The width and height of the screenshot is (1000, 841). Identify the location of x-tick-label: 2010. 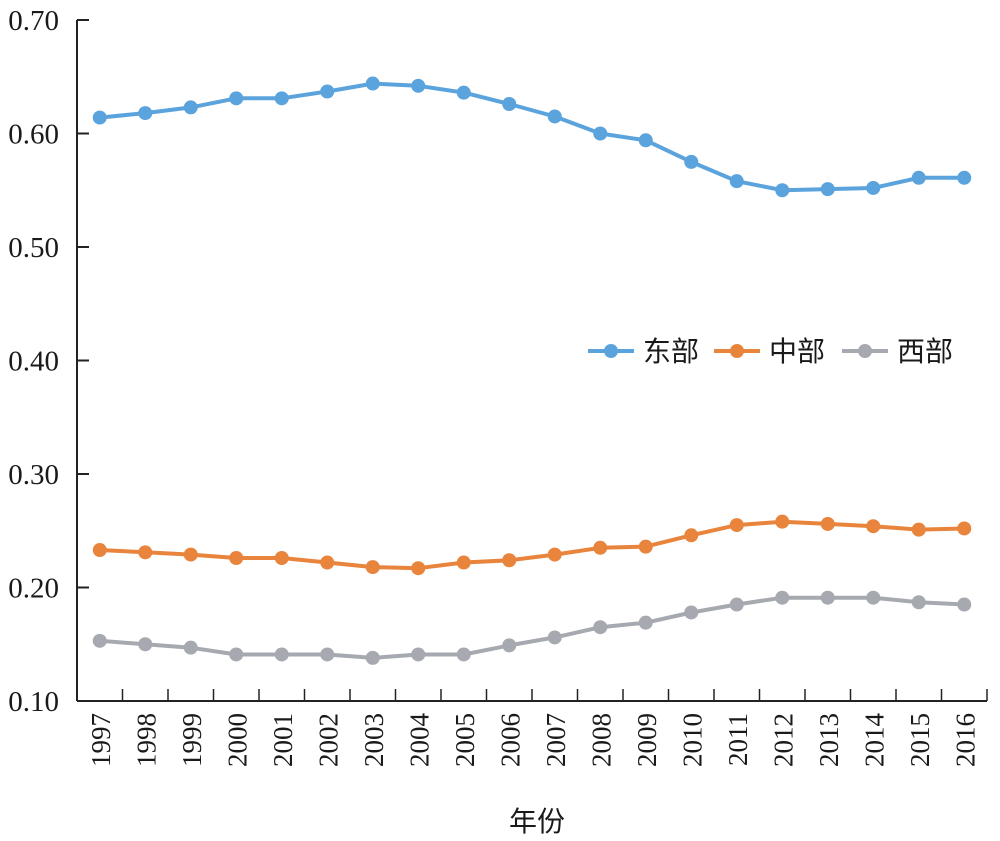
(692, 740).